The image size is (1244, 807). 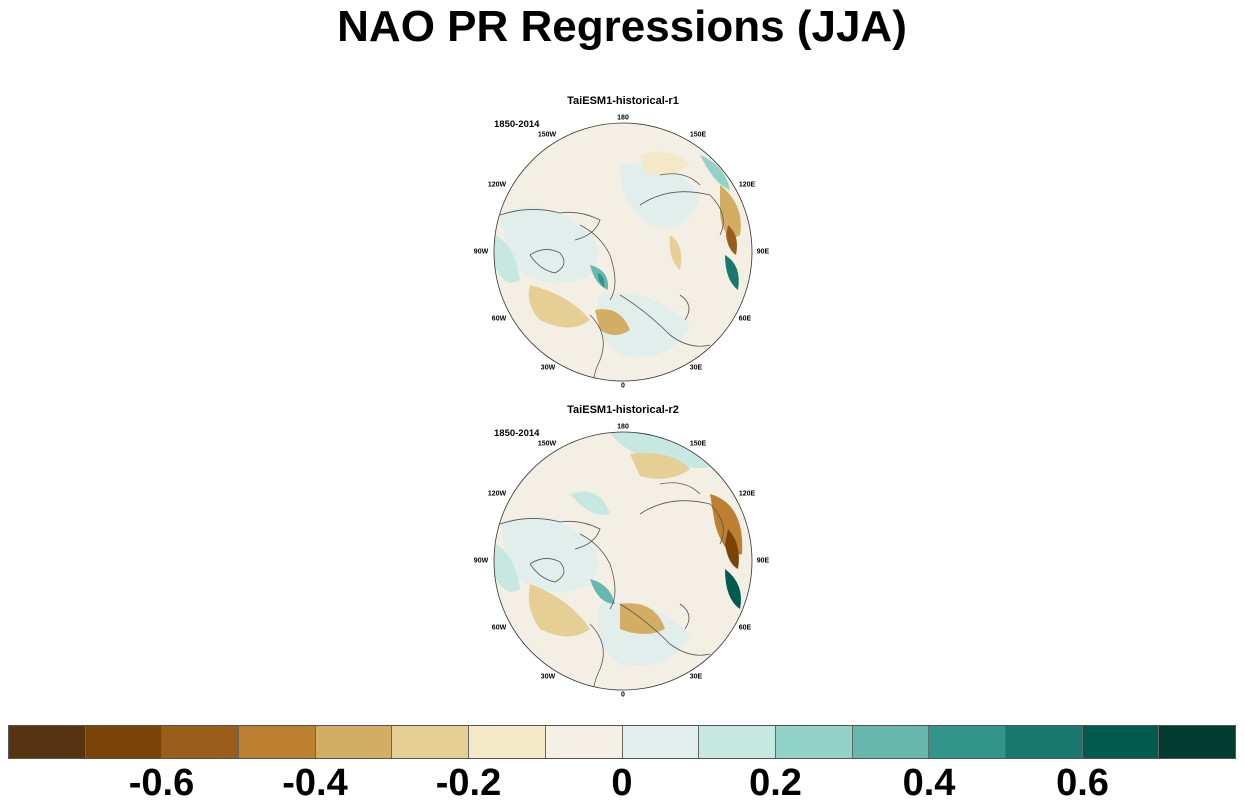 I want to click on panel-title: TaiESM1-historical-r2, so click(x=623, y=410).